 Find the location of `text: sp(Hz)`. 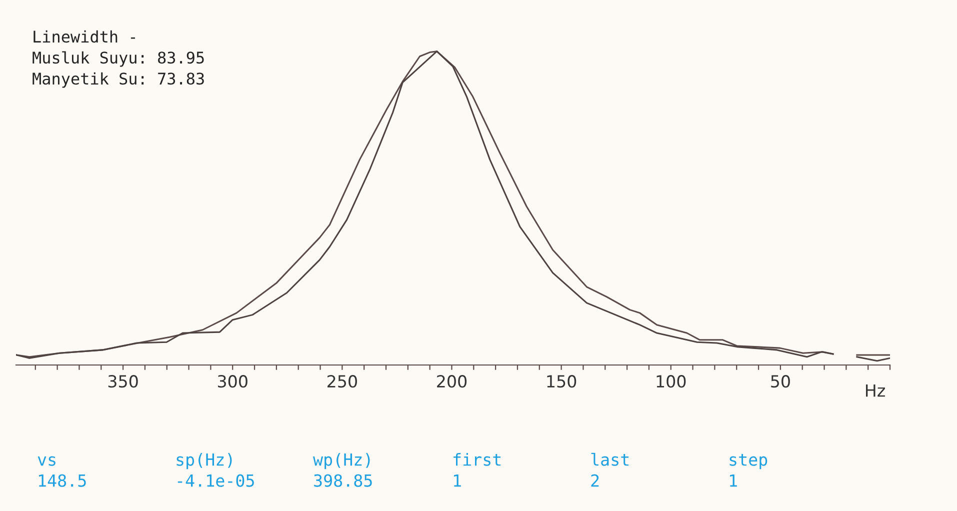

text: sp(Hz) is located at coordinates (204, 461).